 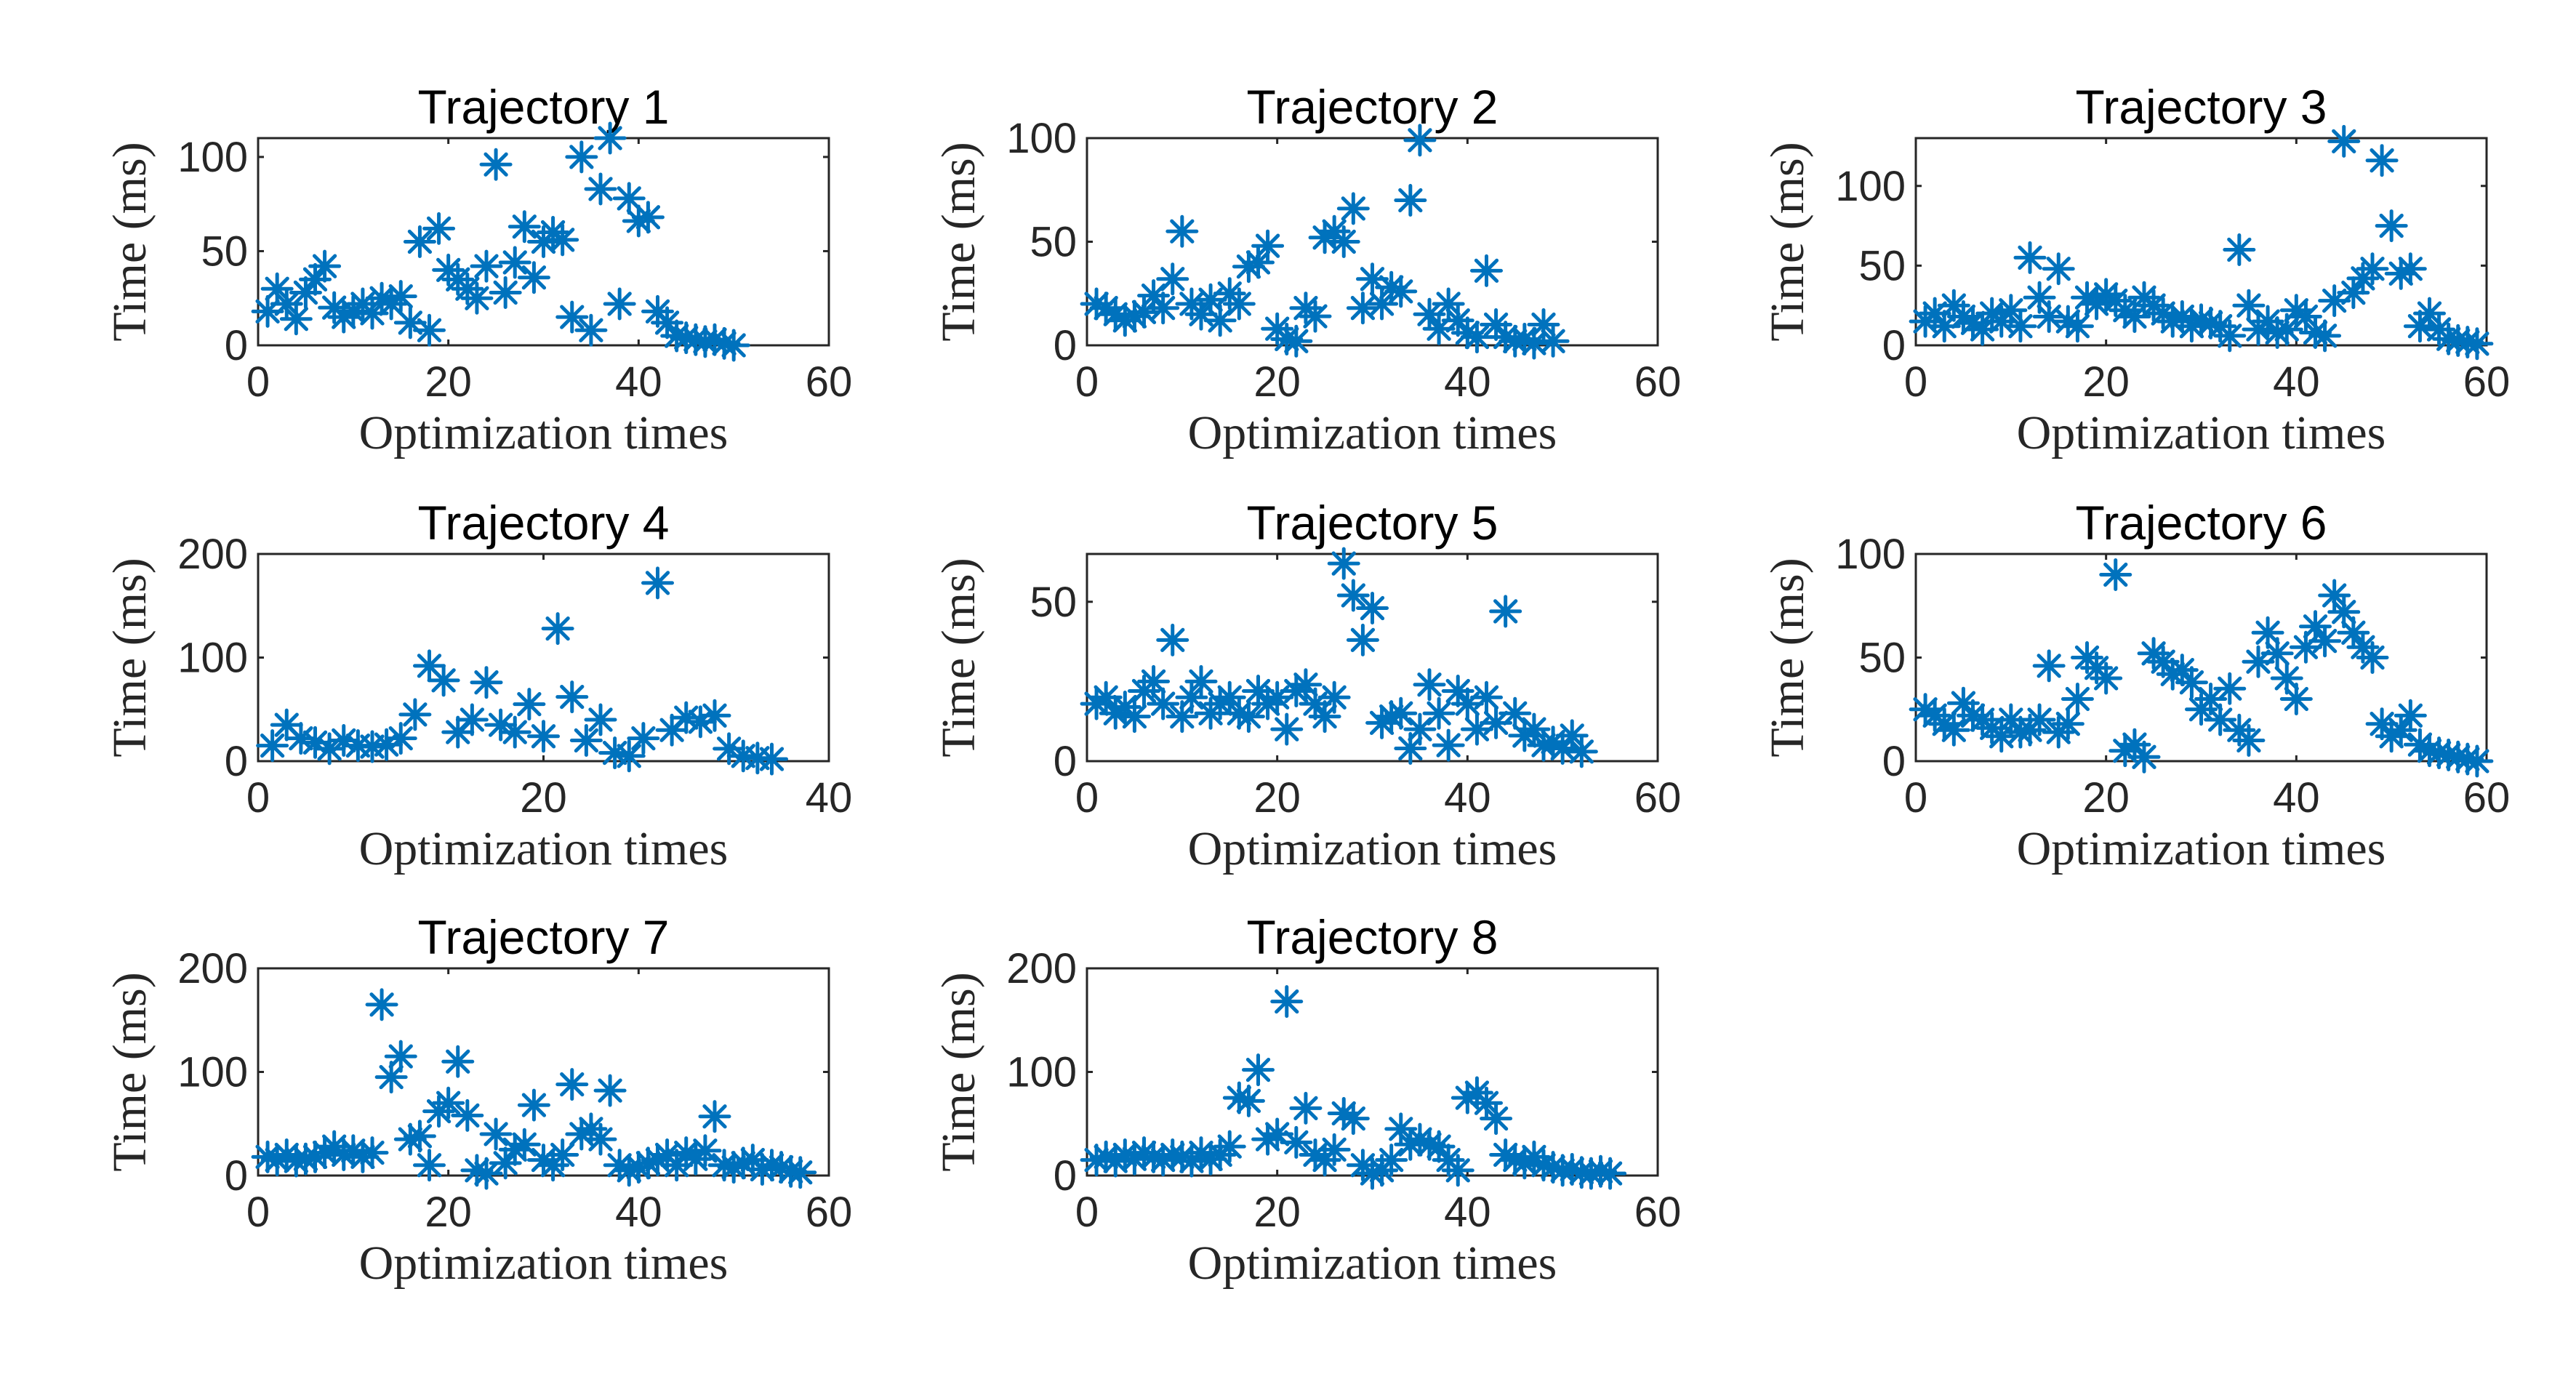 I want to click on x-tick-label: 0, so click(x=1087, y=1212).